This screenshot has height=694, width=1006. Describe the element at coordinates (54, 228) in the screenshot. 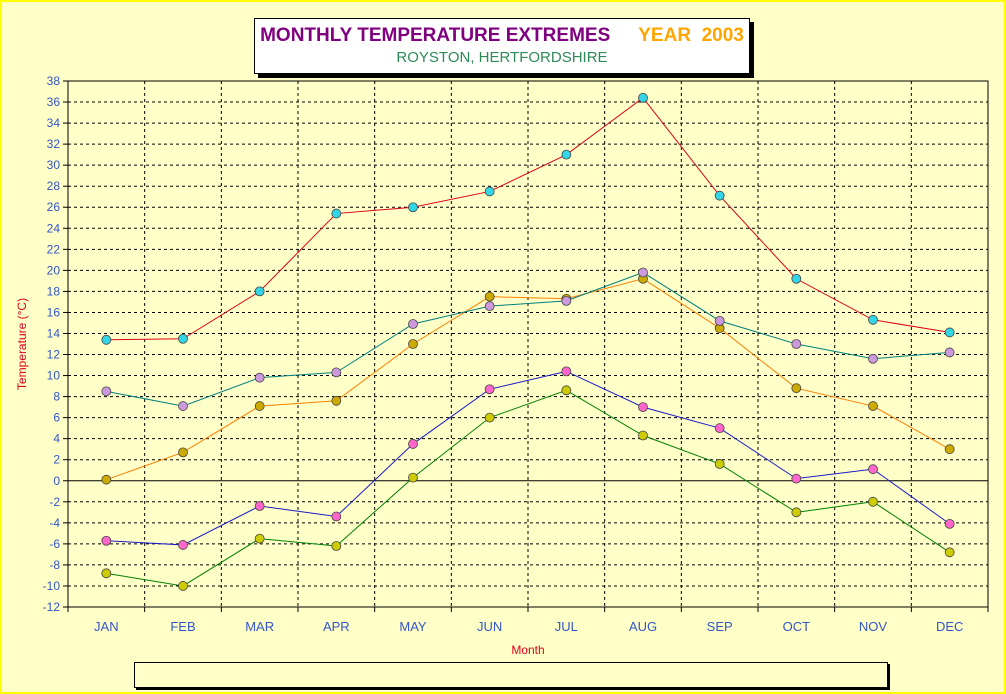

I see `y-tick-label: 24` at that location.